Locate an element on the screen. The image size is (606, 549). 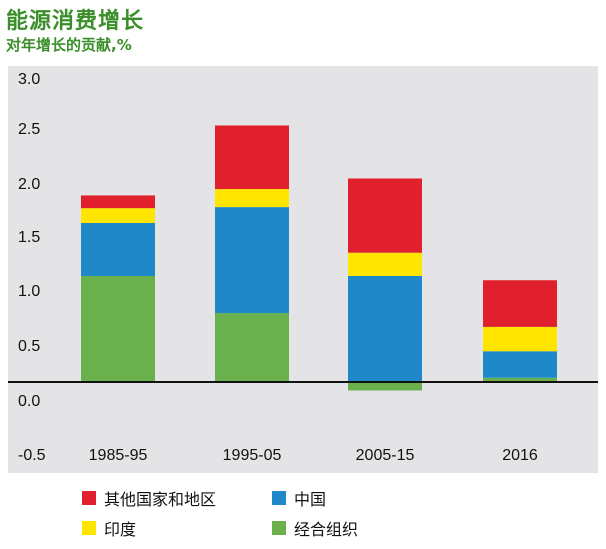
x-tick-label: 2016 is located at coordinates (520, 455).